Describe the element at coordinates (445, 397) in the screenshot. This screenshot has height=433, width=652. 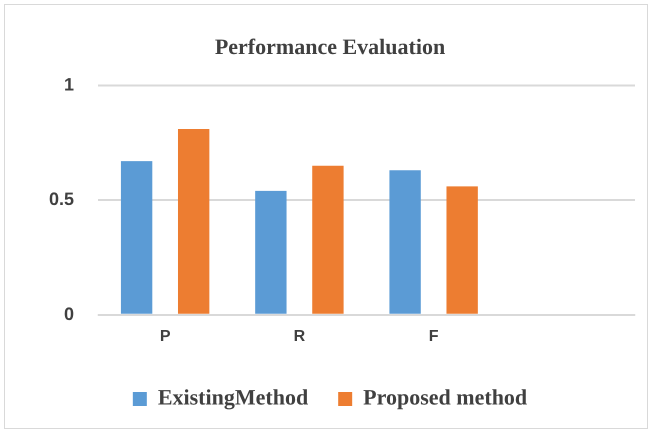
I see `legend-label: Proposed method` at that location.